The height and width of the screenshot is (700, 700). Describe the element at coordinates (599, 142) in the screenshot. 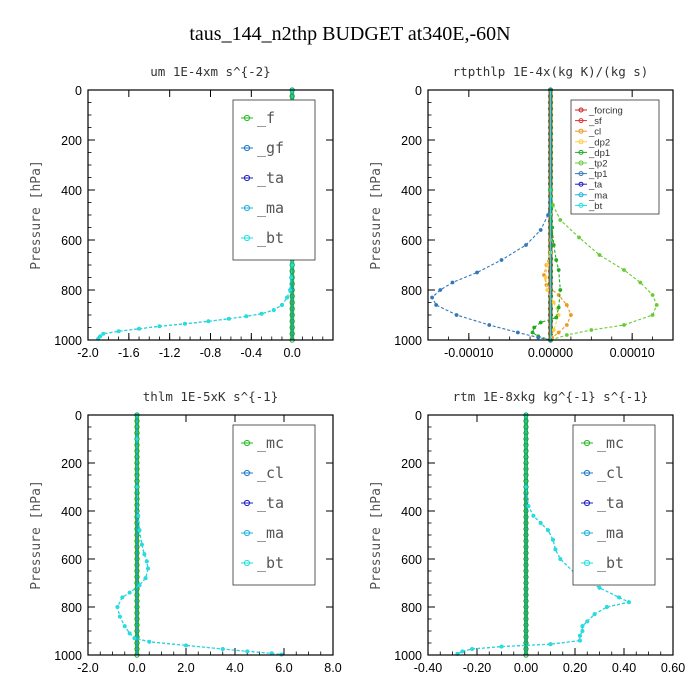

I see `legend-label: _dp2` at that location.